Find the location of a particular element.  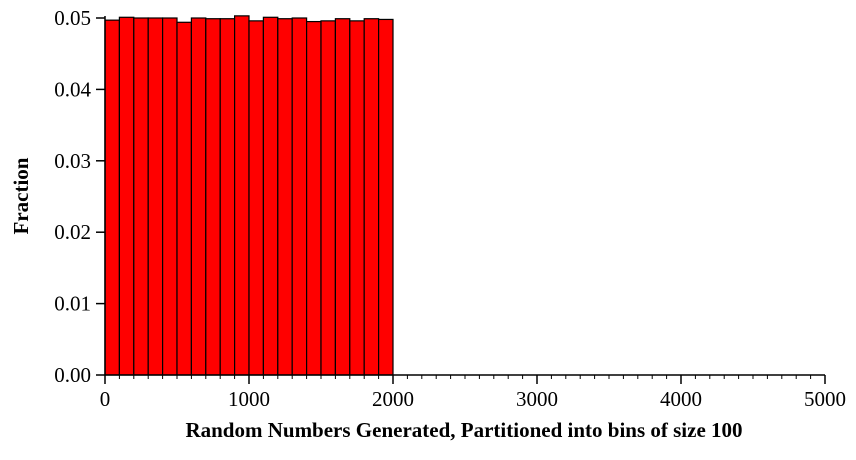

y-tick-label: 0.00 is located at coordinates (72, 375).